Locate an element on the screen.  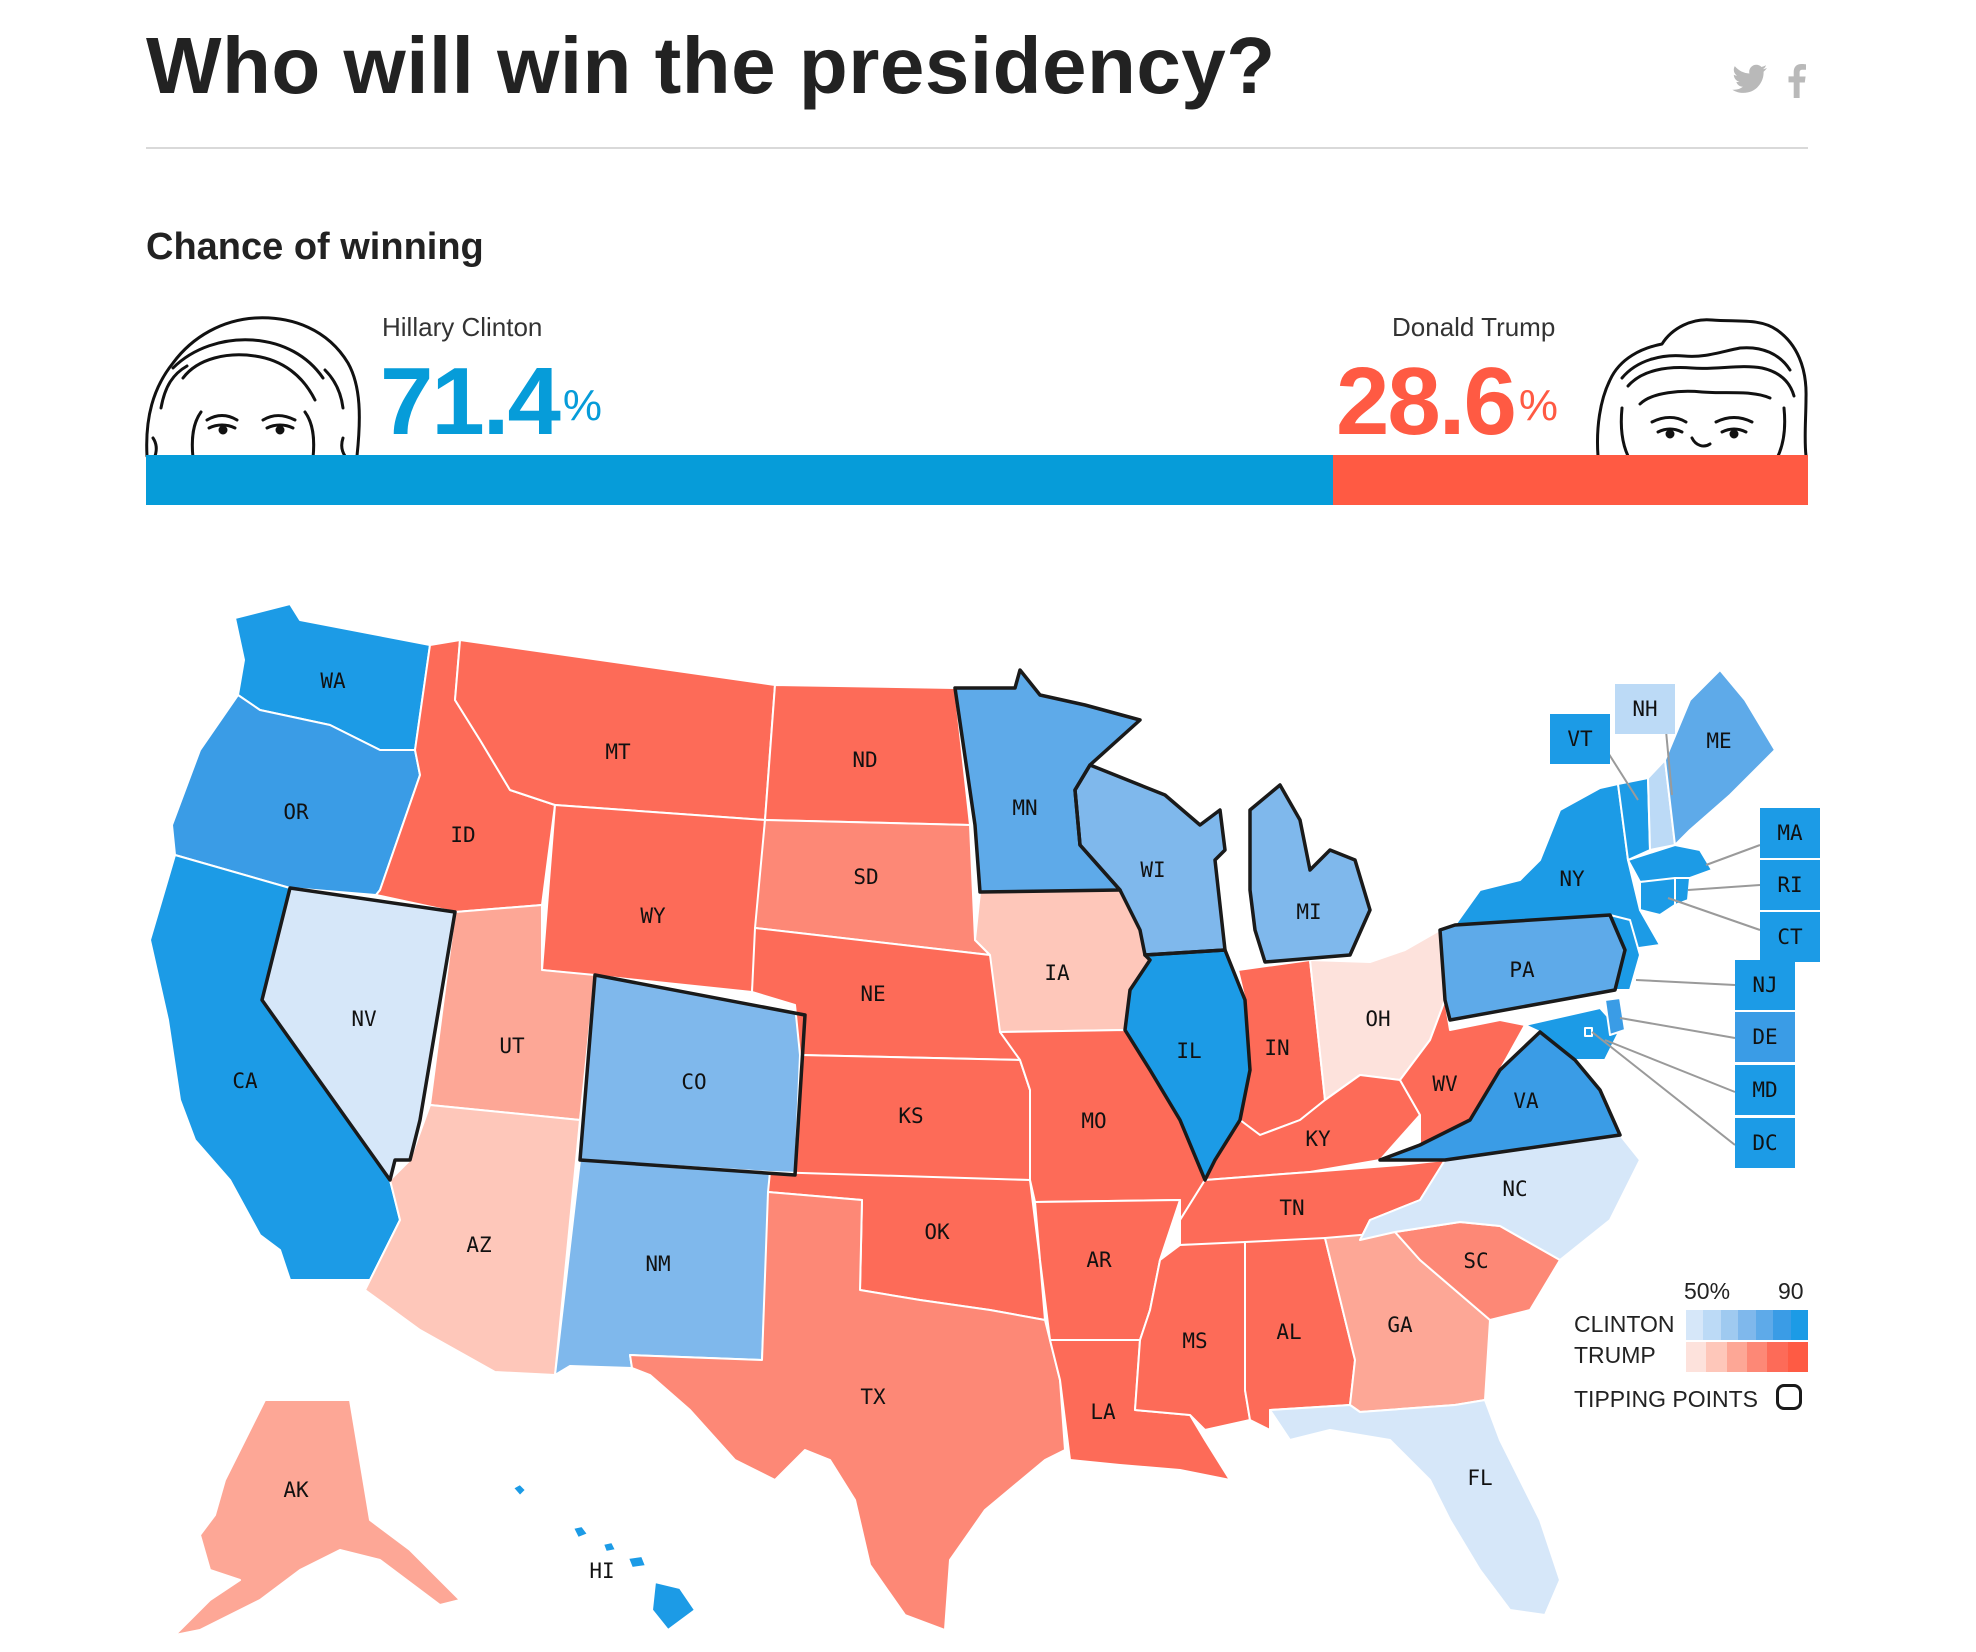
state-HI is located at coordinates (604, 1557).